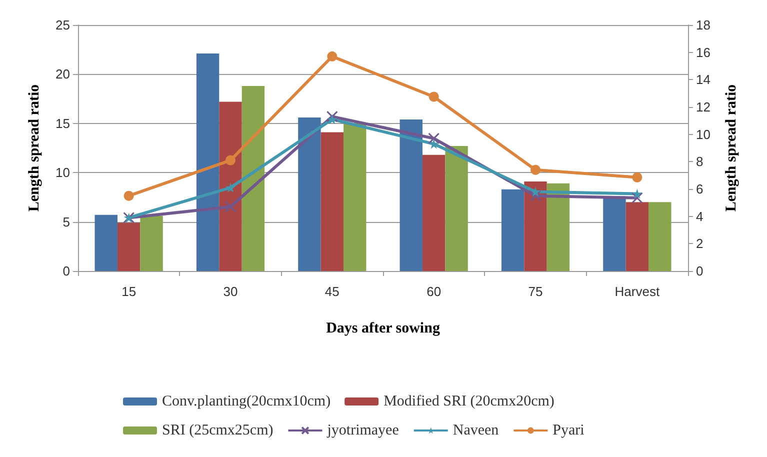 Image resolution: width=767 pixels, height=457 pixels. I want to click on legend-label: jyotrimayee, so click(363, 430).